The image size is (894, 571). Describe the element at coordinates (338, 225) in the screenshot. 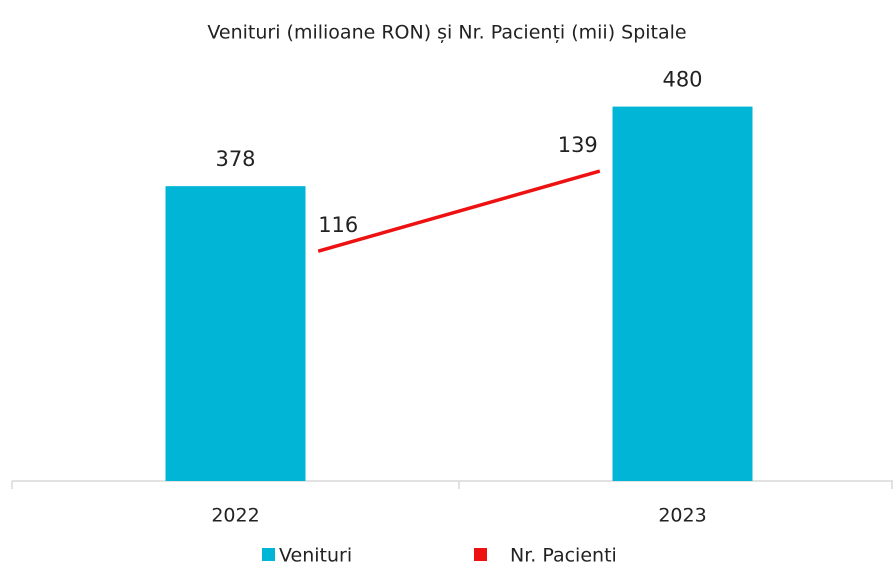

I see `data-label: 116` at that location.